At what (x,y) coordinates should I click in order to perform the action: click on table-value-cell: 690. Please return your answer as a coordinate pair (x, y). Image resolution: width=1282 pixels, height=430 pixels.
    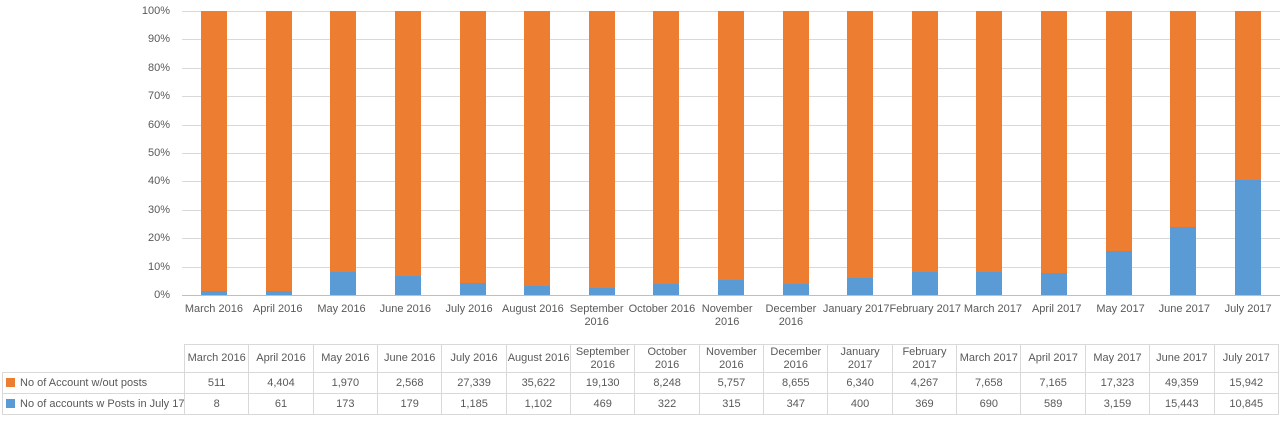
    Looking at the image, I should click on (989, 404).